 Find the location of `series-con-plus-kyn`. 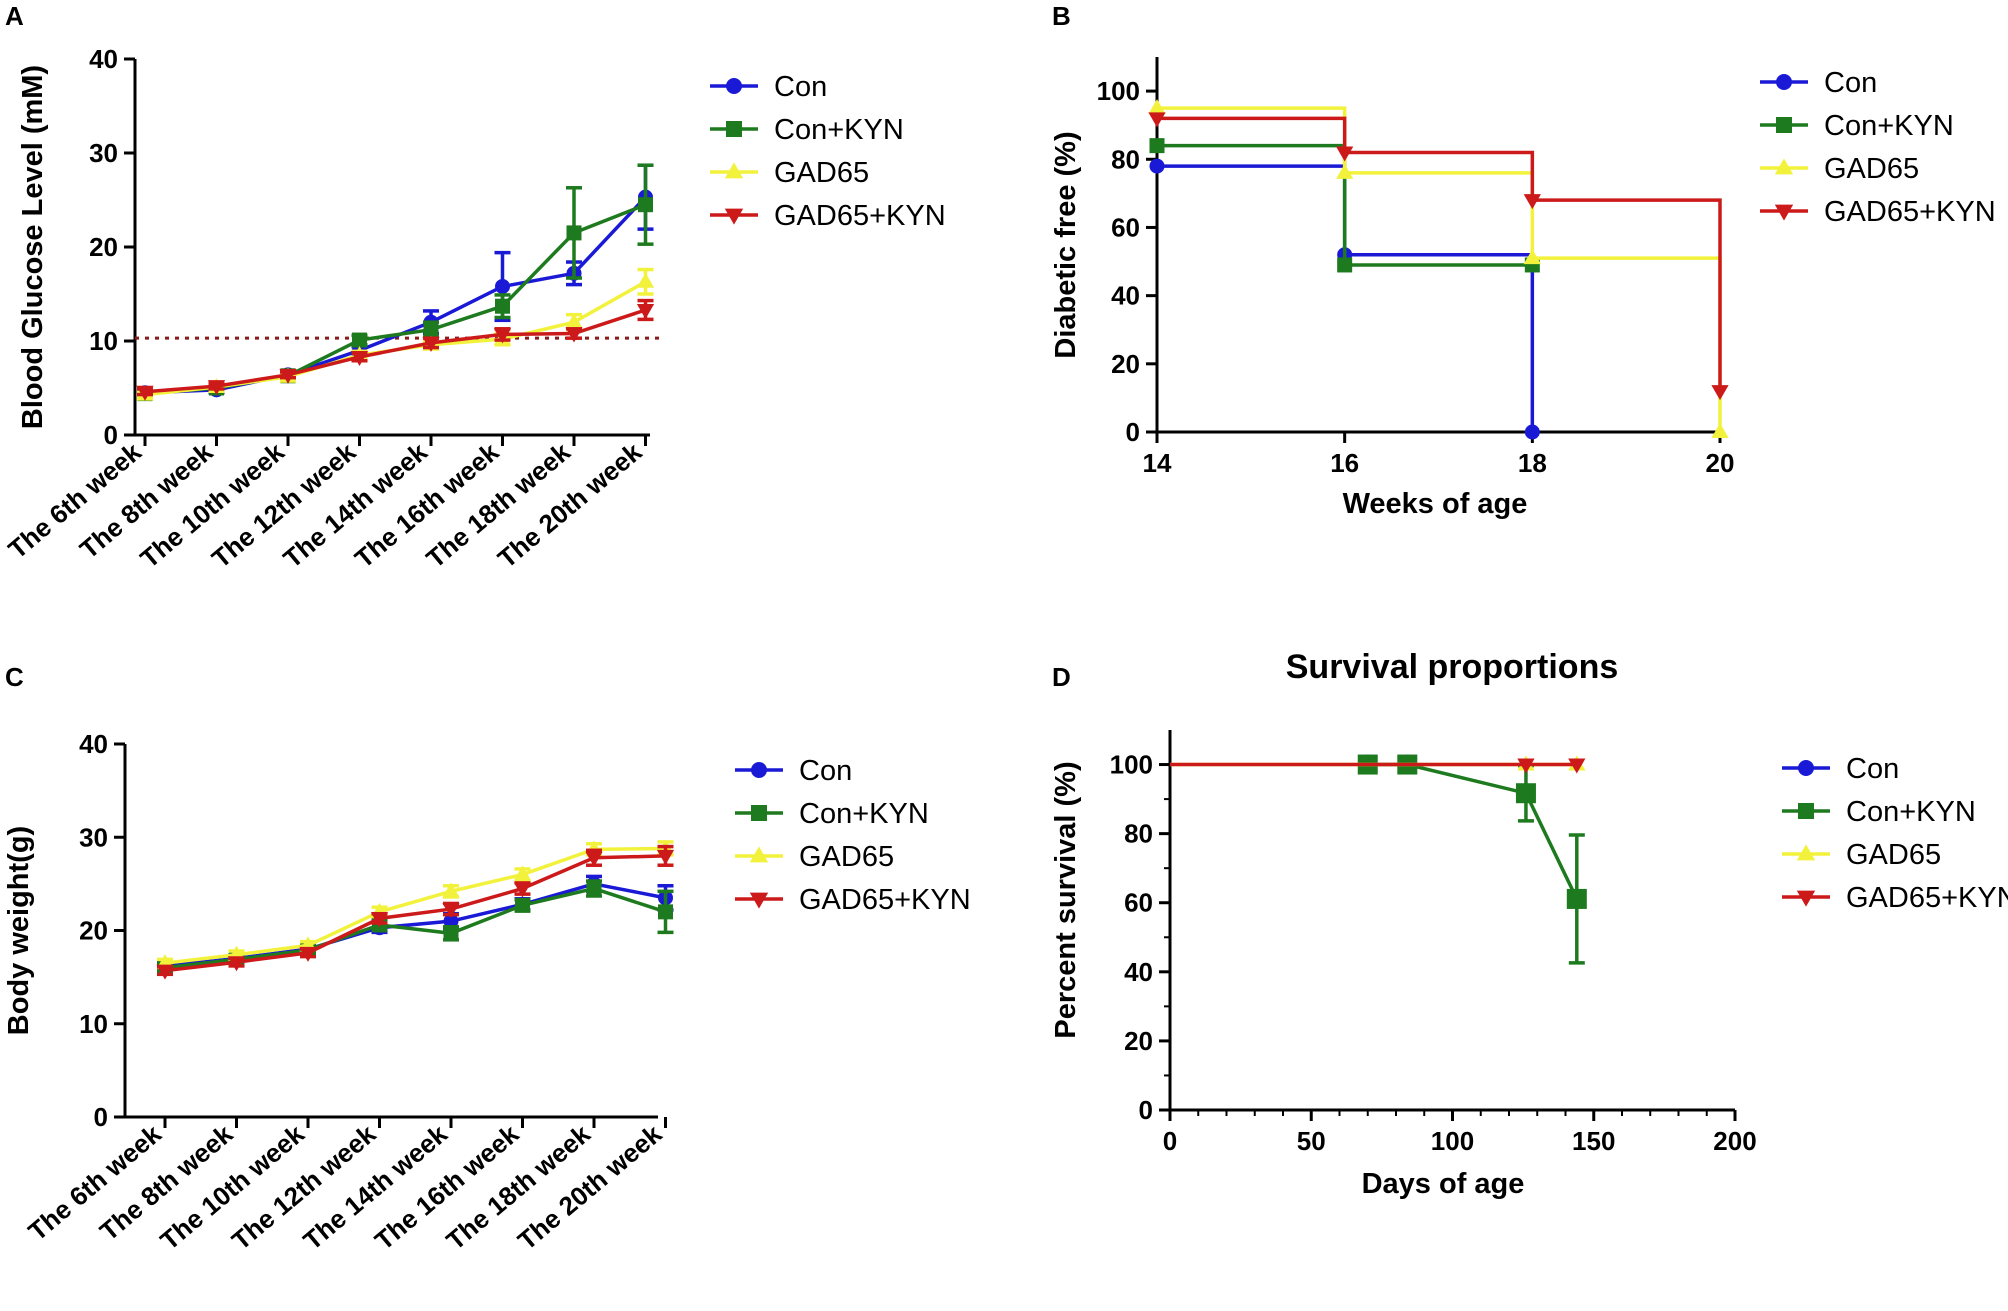

series-con-plus-kyn is located at coordinates (1472, 859).